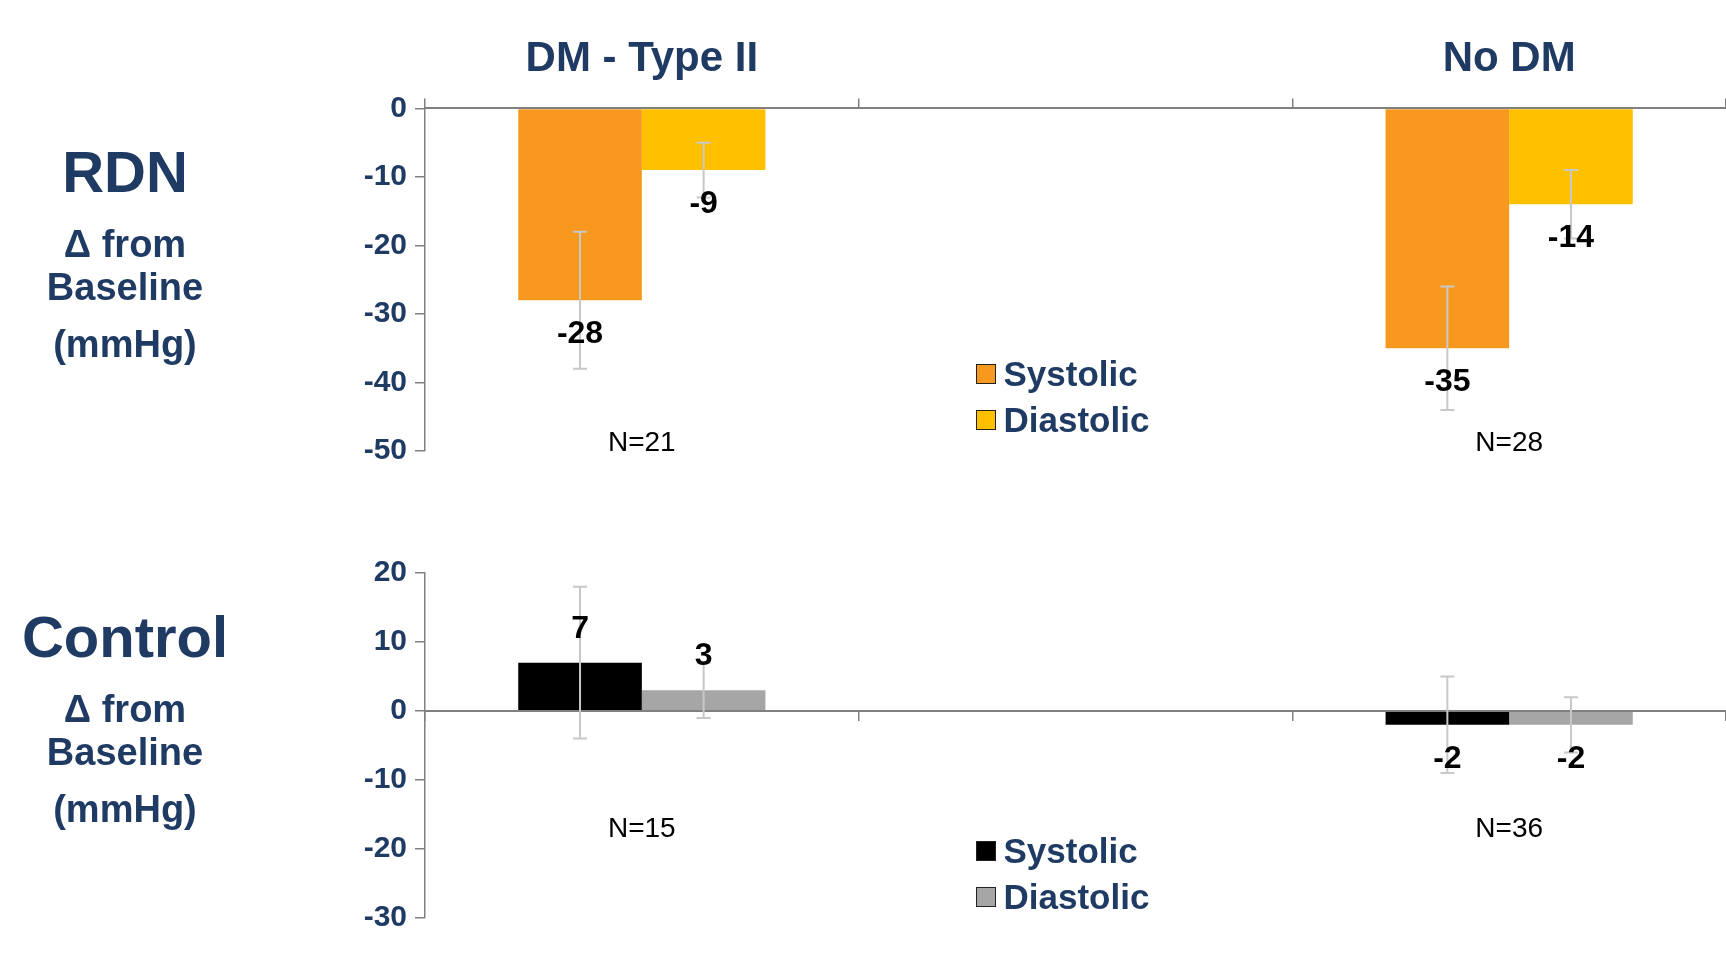  Describe the element at coordinates (385, 449) in the screenshot. I see `y-tick-label: -50` at that location.